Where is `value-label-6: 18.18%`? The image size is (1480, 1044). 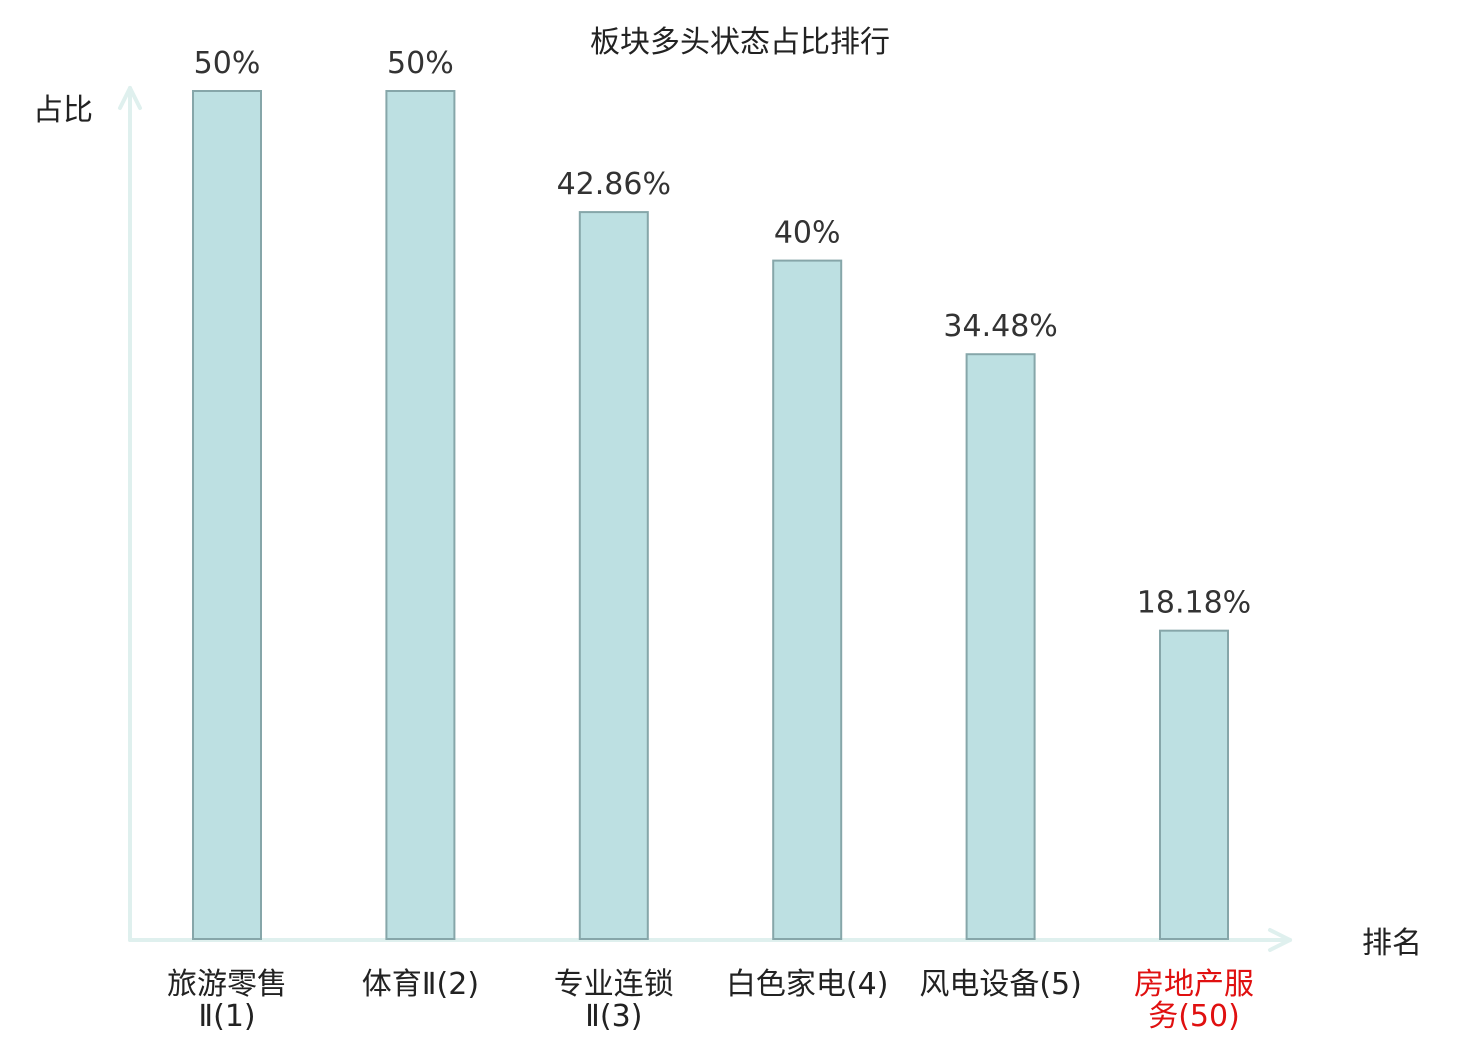
value-label-6: 18.18% is located at coordinates (1194, 603).